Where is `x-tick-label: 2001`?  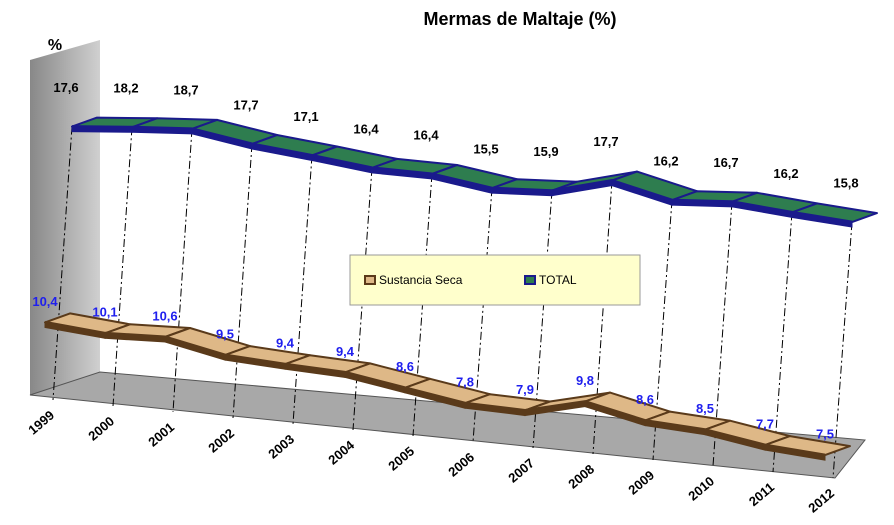 x-tick-label: 2001 is located at coordinates (161, 434).